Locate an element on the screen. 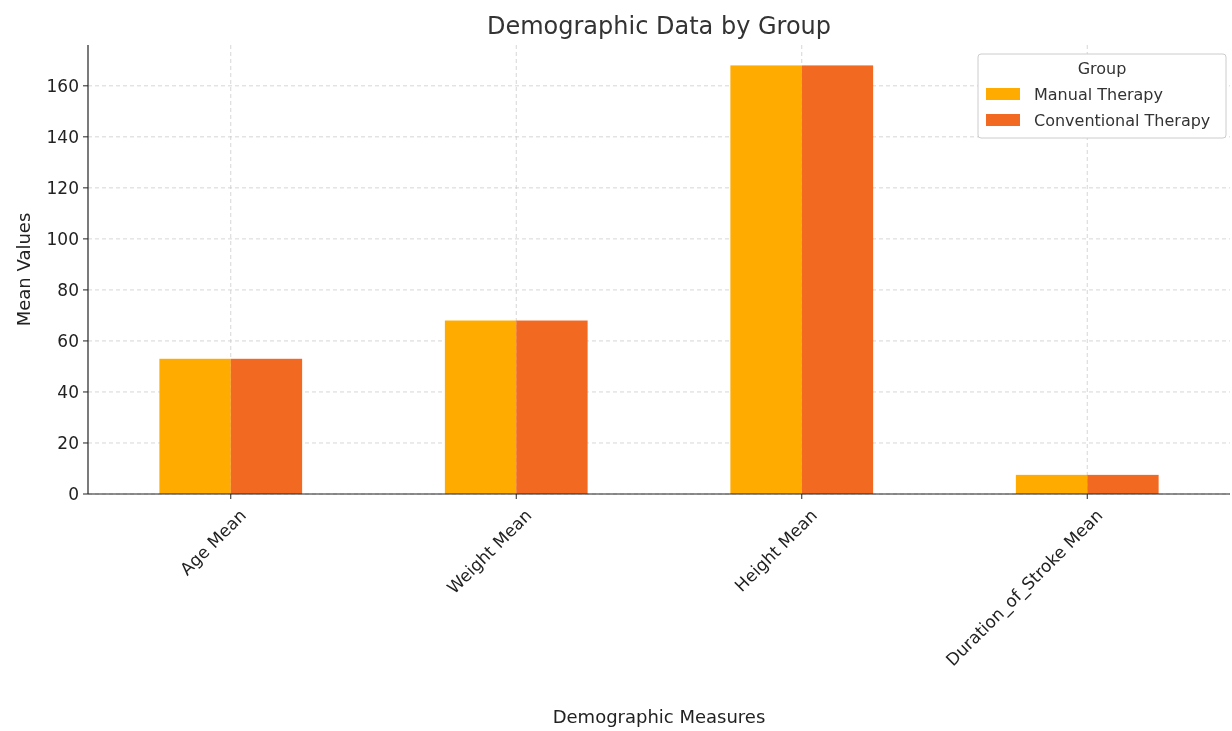  y-tick-label: 80 is located at coordinates (68, 289).